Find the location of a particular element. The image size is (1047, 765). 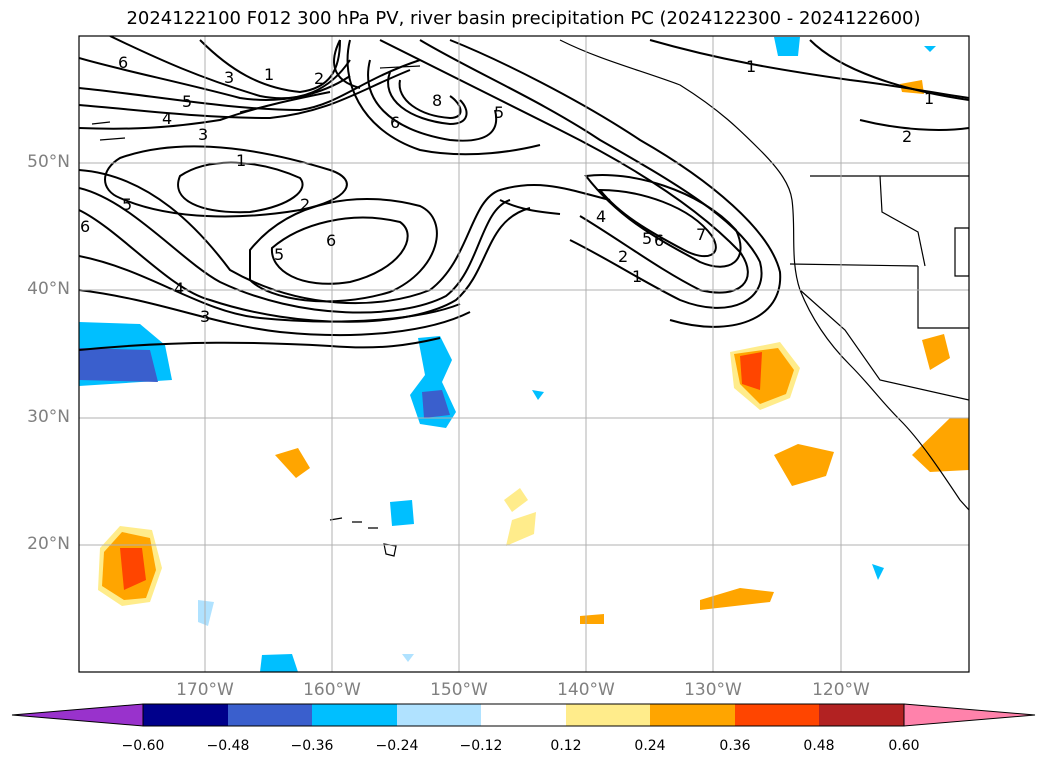

colorbar-tick: −0.36 is located at coordinates (312, 746).